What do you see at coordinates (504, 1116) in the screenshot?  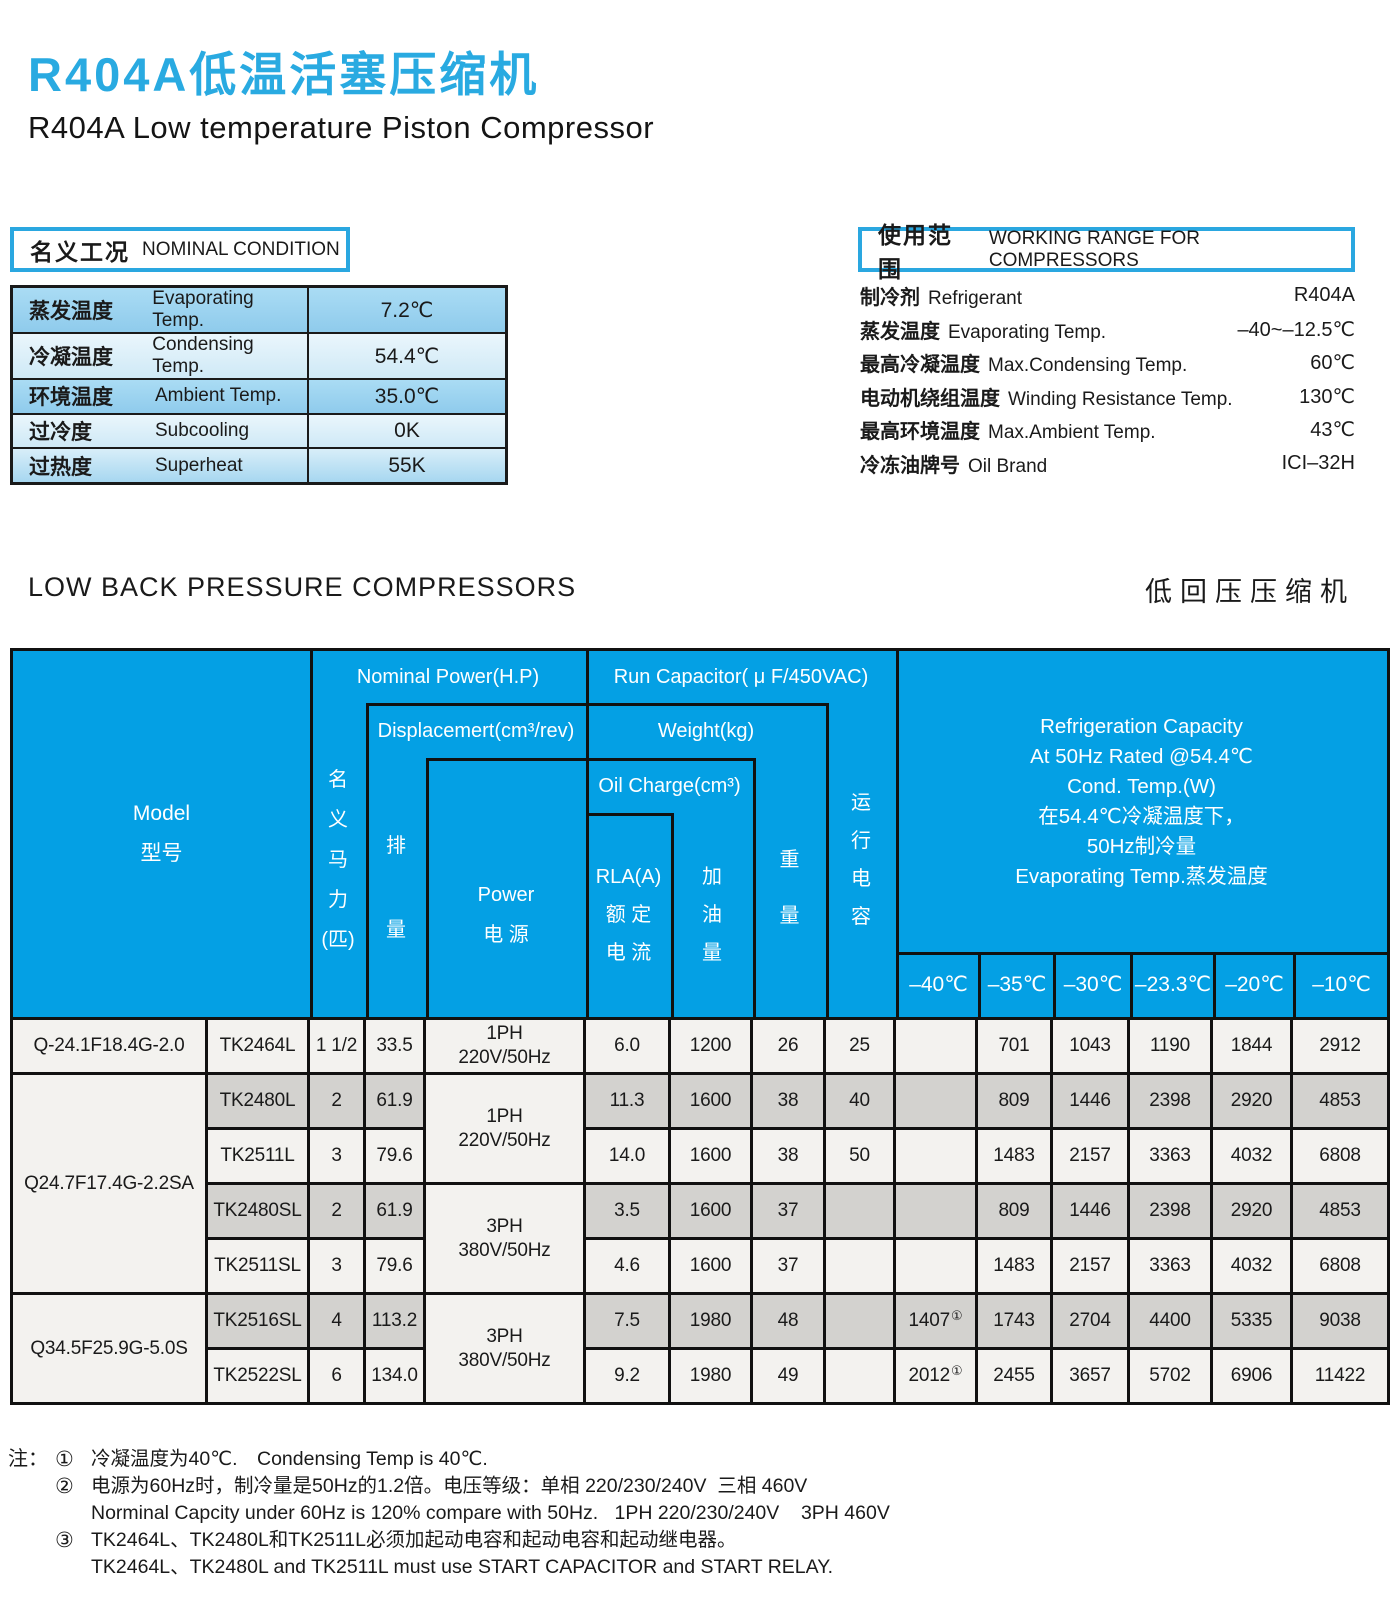 I see `power-line: 1PH` at bounding box center [504, 1116].